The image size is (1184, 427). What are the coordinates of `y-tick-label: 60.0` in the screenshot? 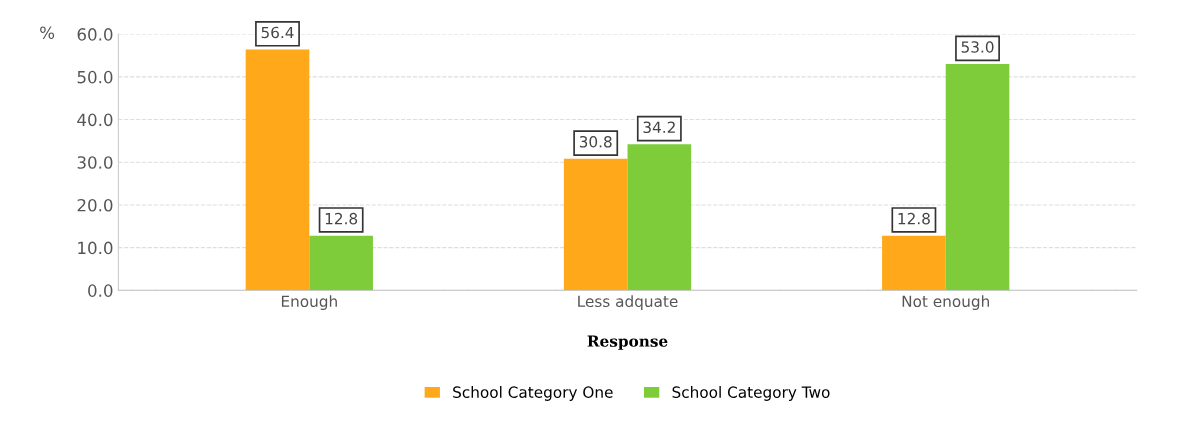 It's located at (95, 34).